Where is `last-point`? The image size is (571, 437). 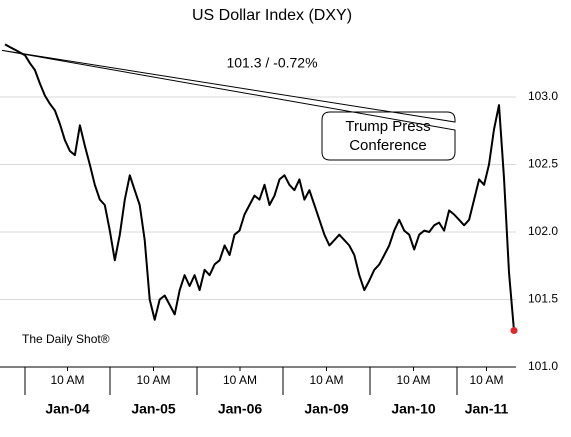 last-point is located at coordinates (514, 331).